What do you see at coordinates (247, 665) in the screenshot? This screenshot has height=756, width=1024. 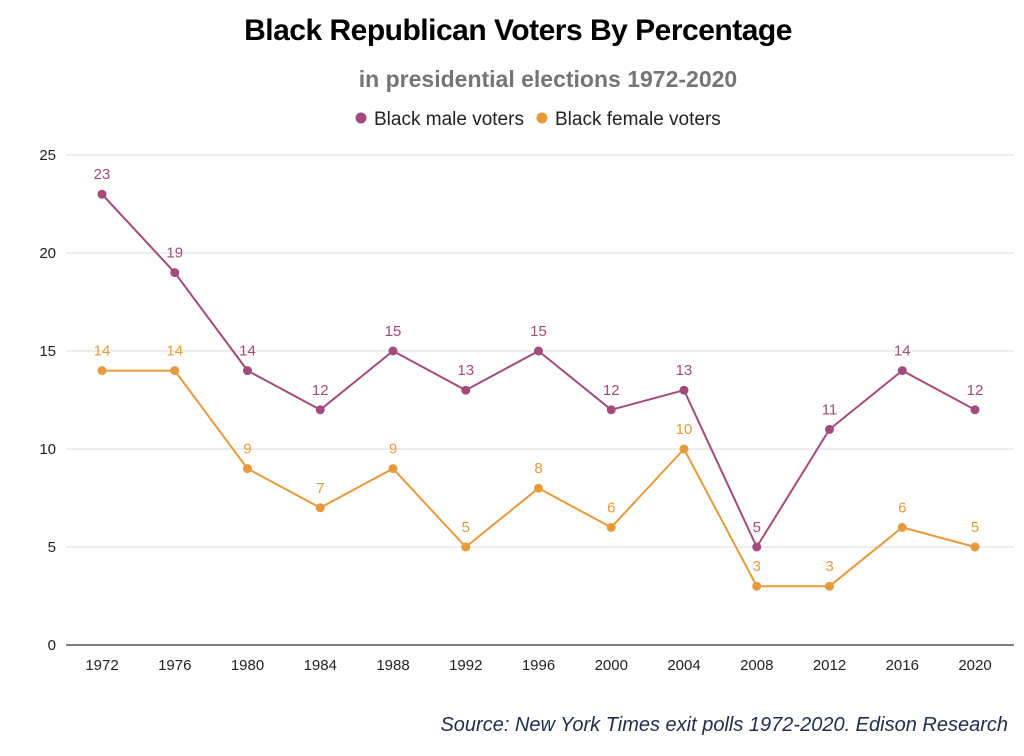 I see `x-tick-label: 1980` at bounding box center [247, 665].